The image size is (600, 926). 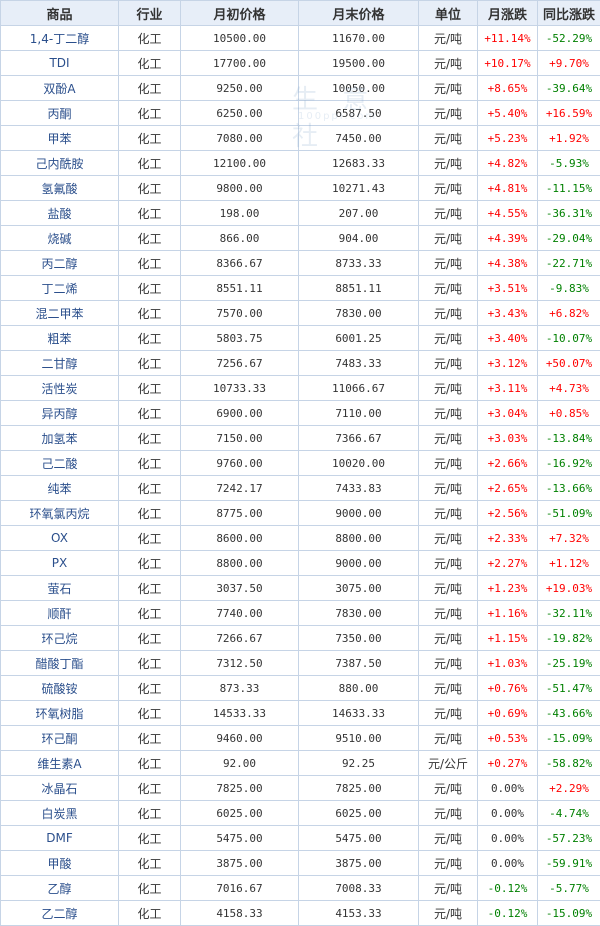 What do you see at coordinates (507, 13) in the screenshot?
I see `header-monthly-change: 月涨跌` at bounding box center [507, 13].